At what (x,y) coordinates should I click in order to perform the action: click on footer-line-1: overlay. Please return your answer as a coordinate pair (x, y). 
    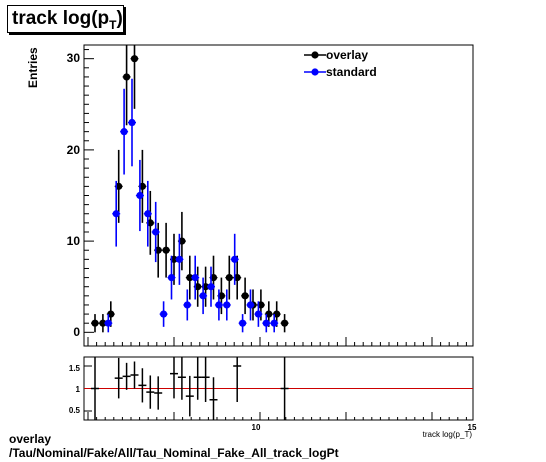
    Looking at the image, I should click on (30, 439).